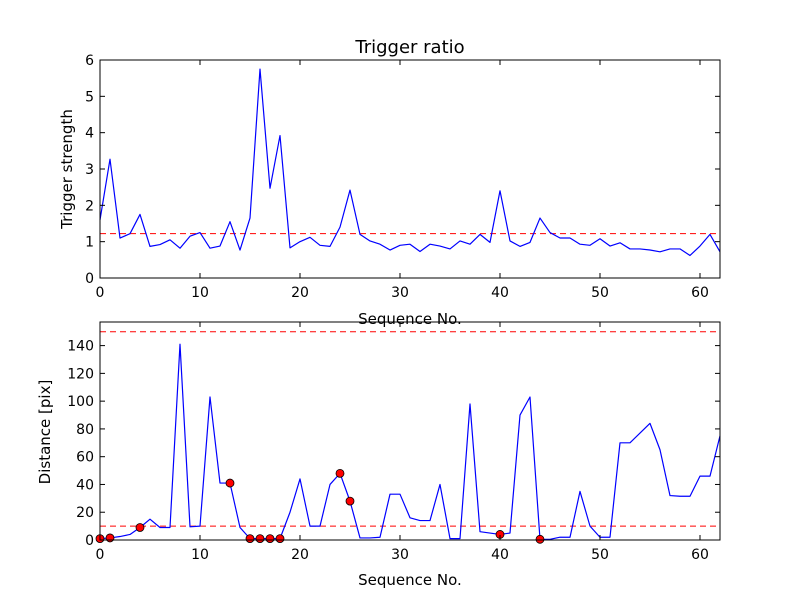 The image size is (800, 600). Describe the element at coordinates (67, 169) in the screenshot. I see `y-axis-label-top: Trigger strength` at that location.